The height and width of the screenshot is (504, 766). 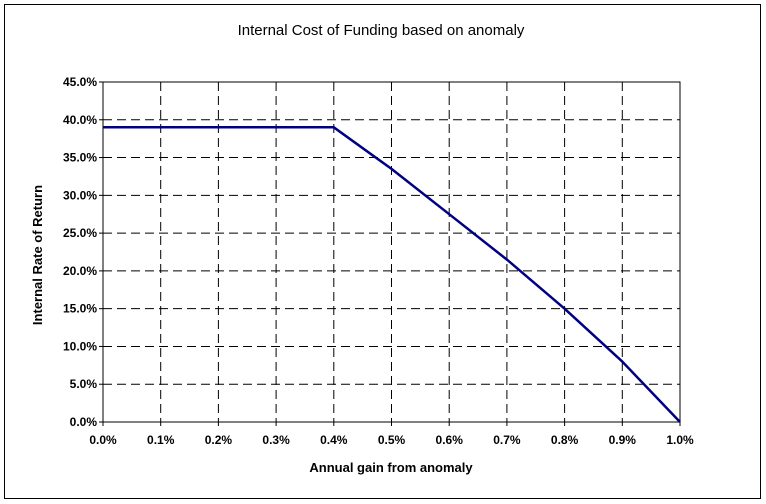 I want to click on y-tick-label: 45.0%, so click(x=80, y=82).